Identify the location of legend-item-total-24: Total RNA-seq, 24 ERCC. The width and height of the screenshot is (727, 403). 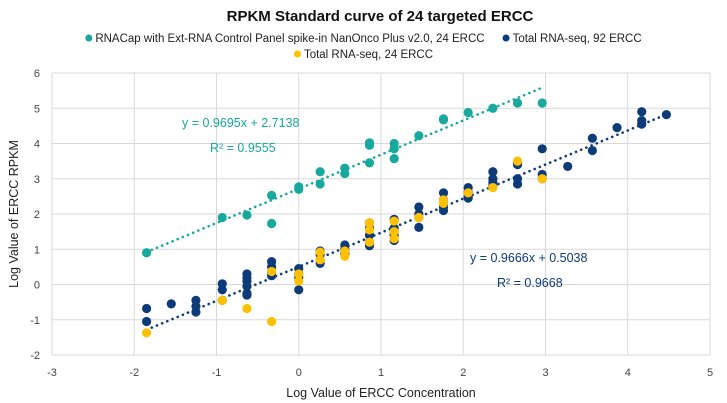
(363, 55).